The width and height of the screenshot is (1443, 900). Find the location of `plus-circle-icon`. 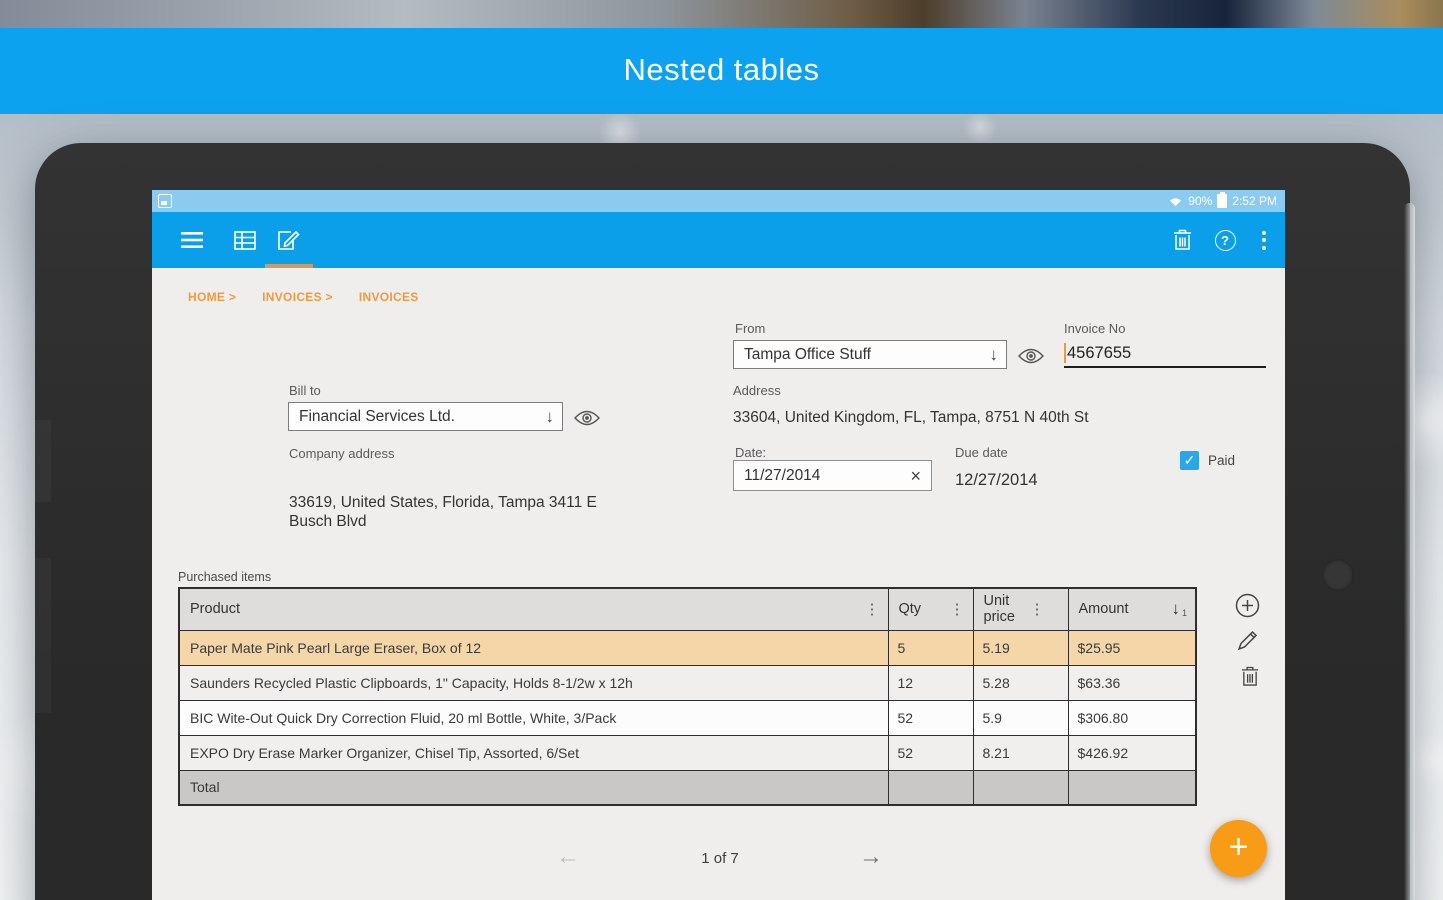

plus-circle-icon is located at coordinates (1247, 605).